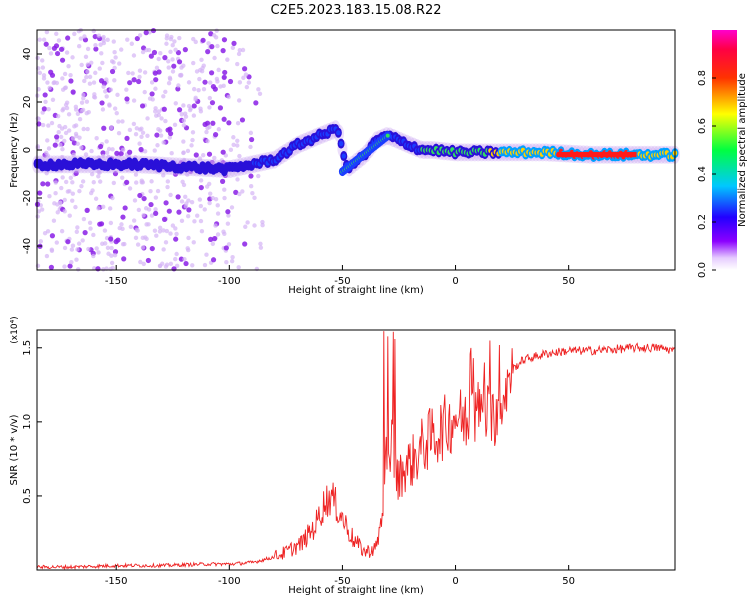 Image resolution: width=750 pixels, height=600 pixels. What do you see at coordinates (27, 422) in the screenshot?
I see `snr-y-tick-label: 1.0` at bounding box center [27, 422].